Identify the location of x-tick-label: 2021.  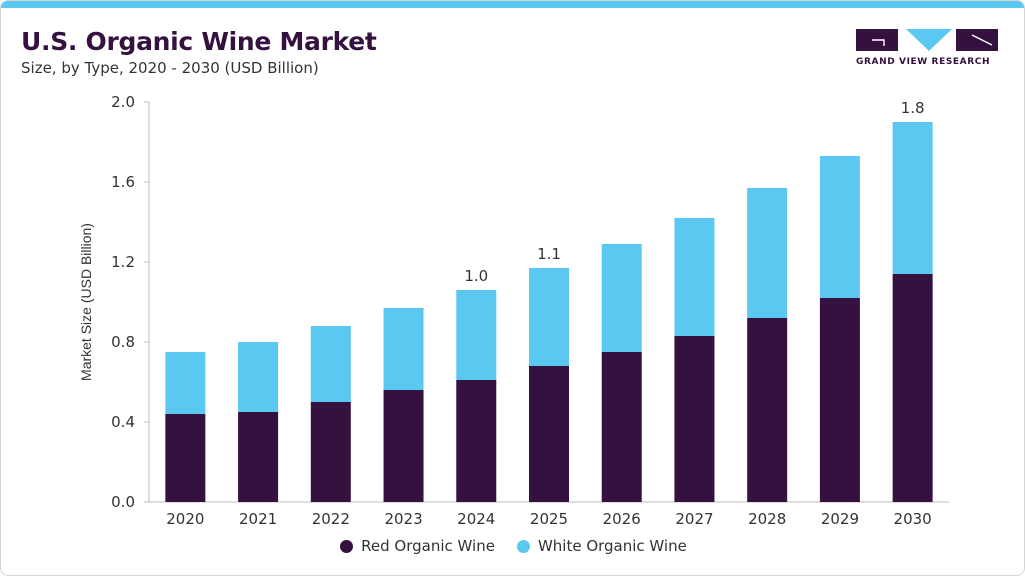
(258, 519).